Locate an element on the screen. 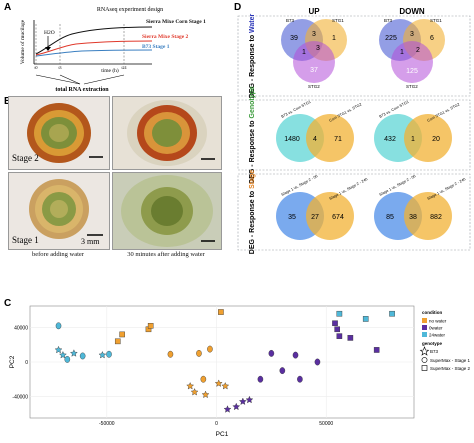 The image size is (474, 443). venn-value-stg1-only: 6 is located at coordinates (432, 38).